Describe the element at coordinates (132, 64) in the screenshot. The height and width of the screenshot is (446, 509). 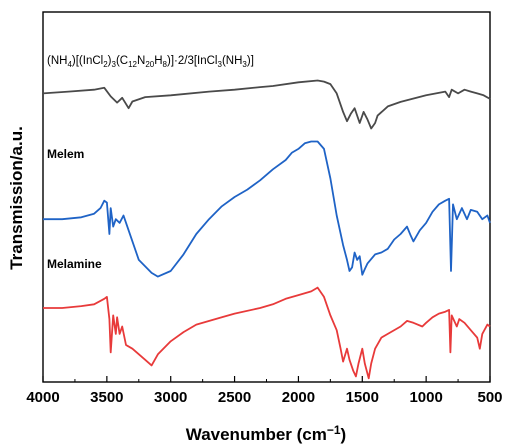
I see `formula-subscript: 12` at that location.